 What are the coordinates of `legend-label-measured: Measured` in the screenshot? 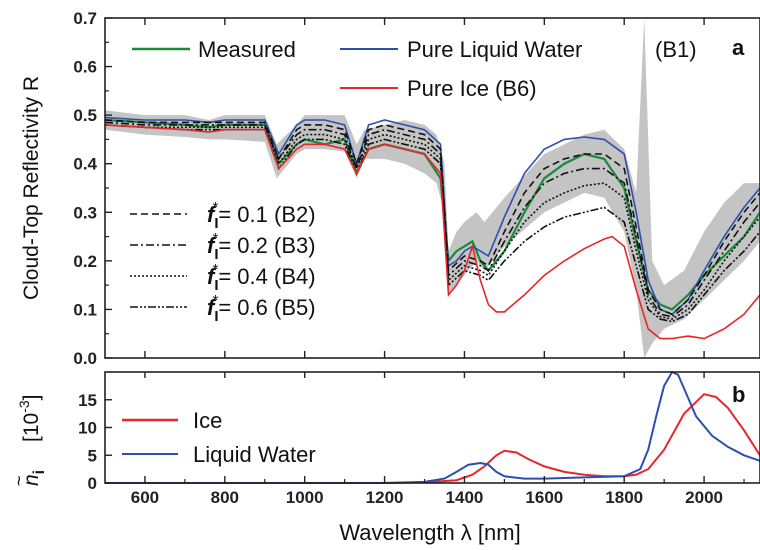 It's located at (247, 49).